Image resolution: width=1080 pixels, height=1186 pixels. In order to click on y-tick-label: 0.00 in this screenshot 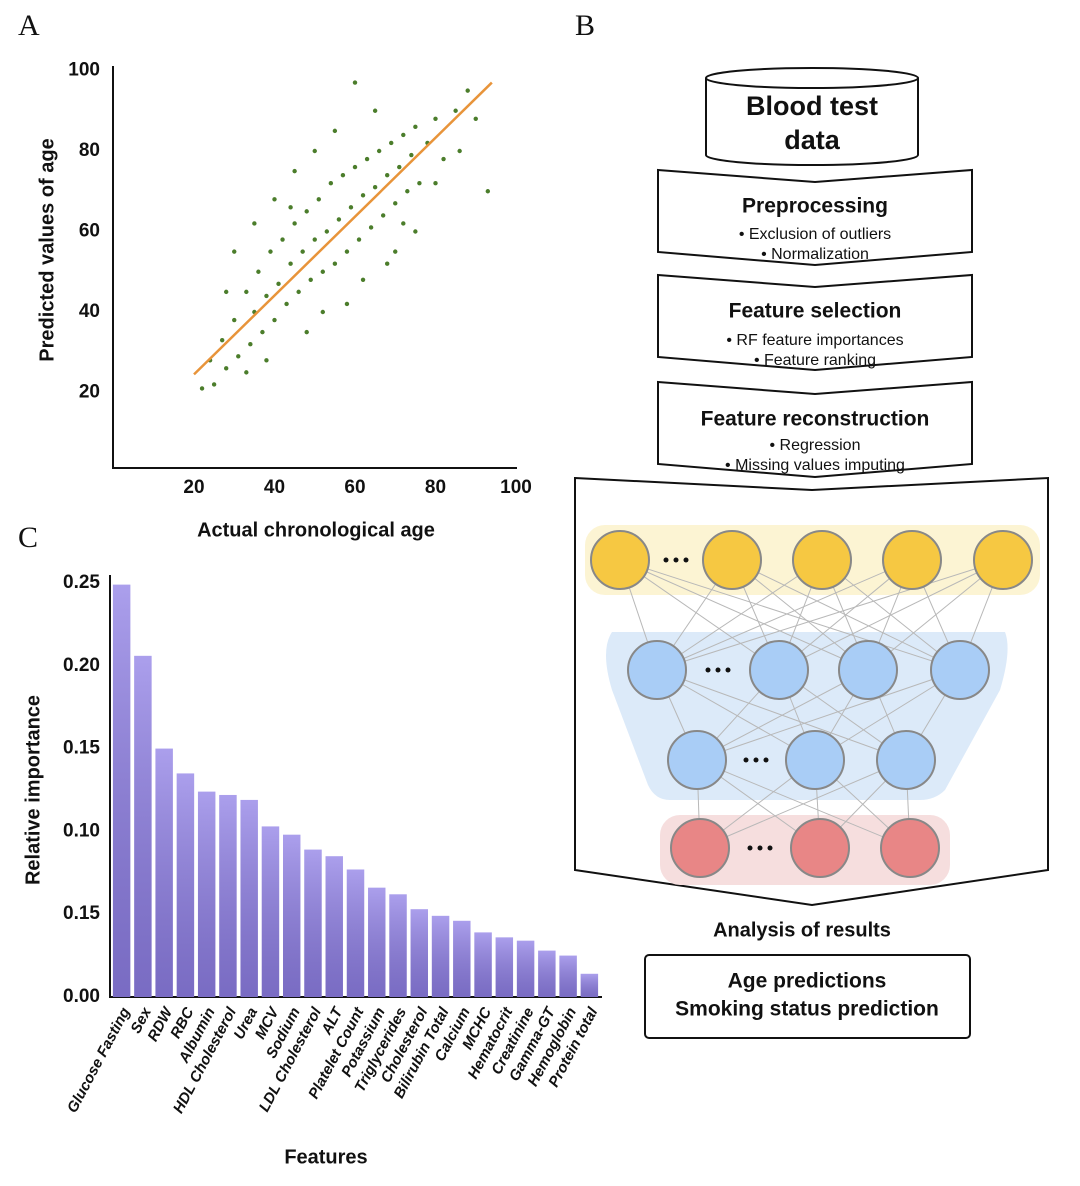, I will do `click(81, 996)`.